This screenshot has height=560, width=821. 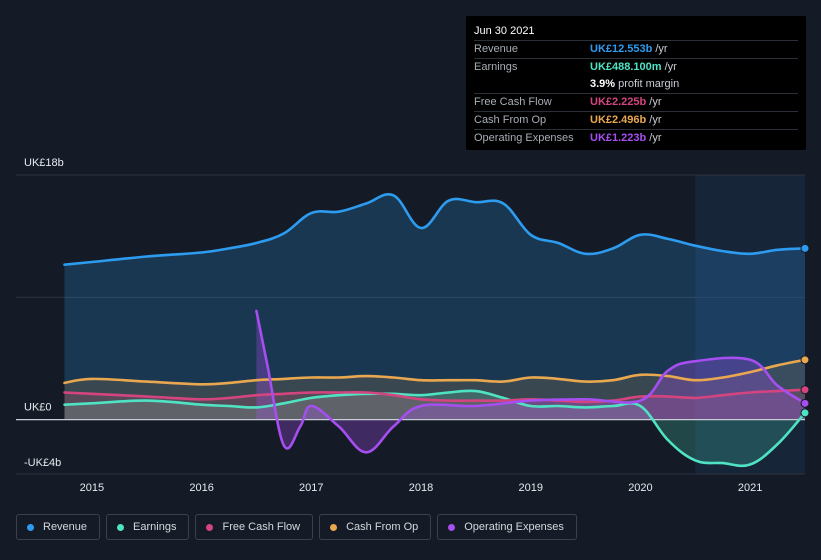 I want to click on tooltip-row: Cash From Op UK£2.496b/yr, so click(x=636, y=119).